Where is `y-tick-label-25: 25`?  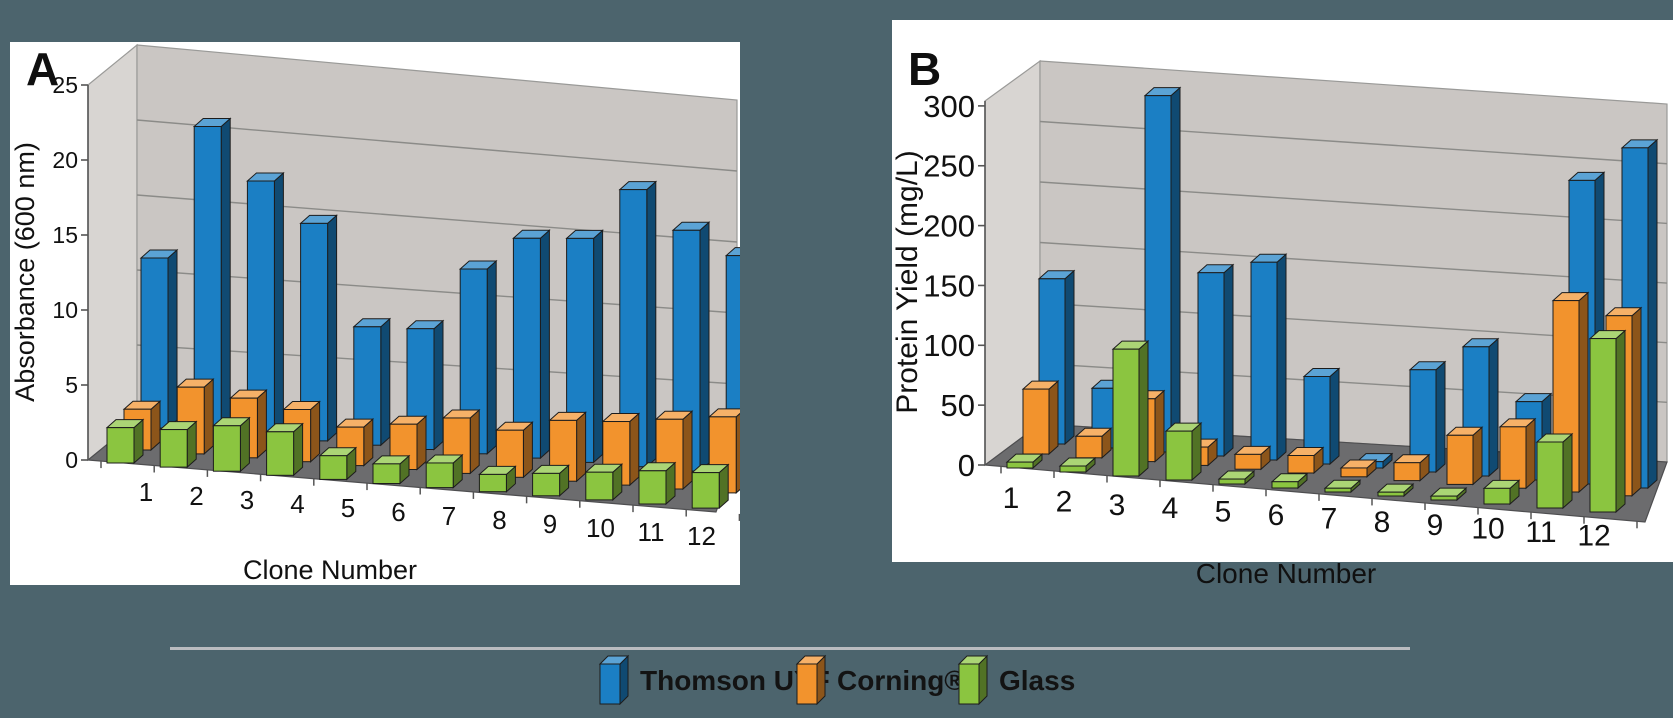
y-tick-label-25: 25 is located at coordinates (65, 85).